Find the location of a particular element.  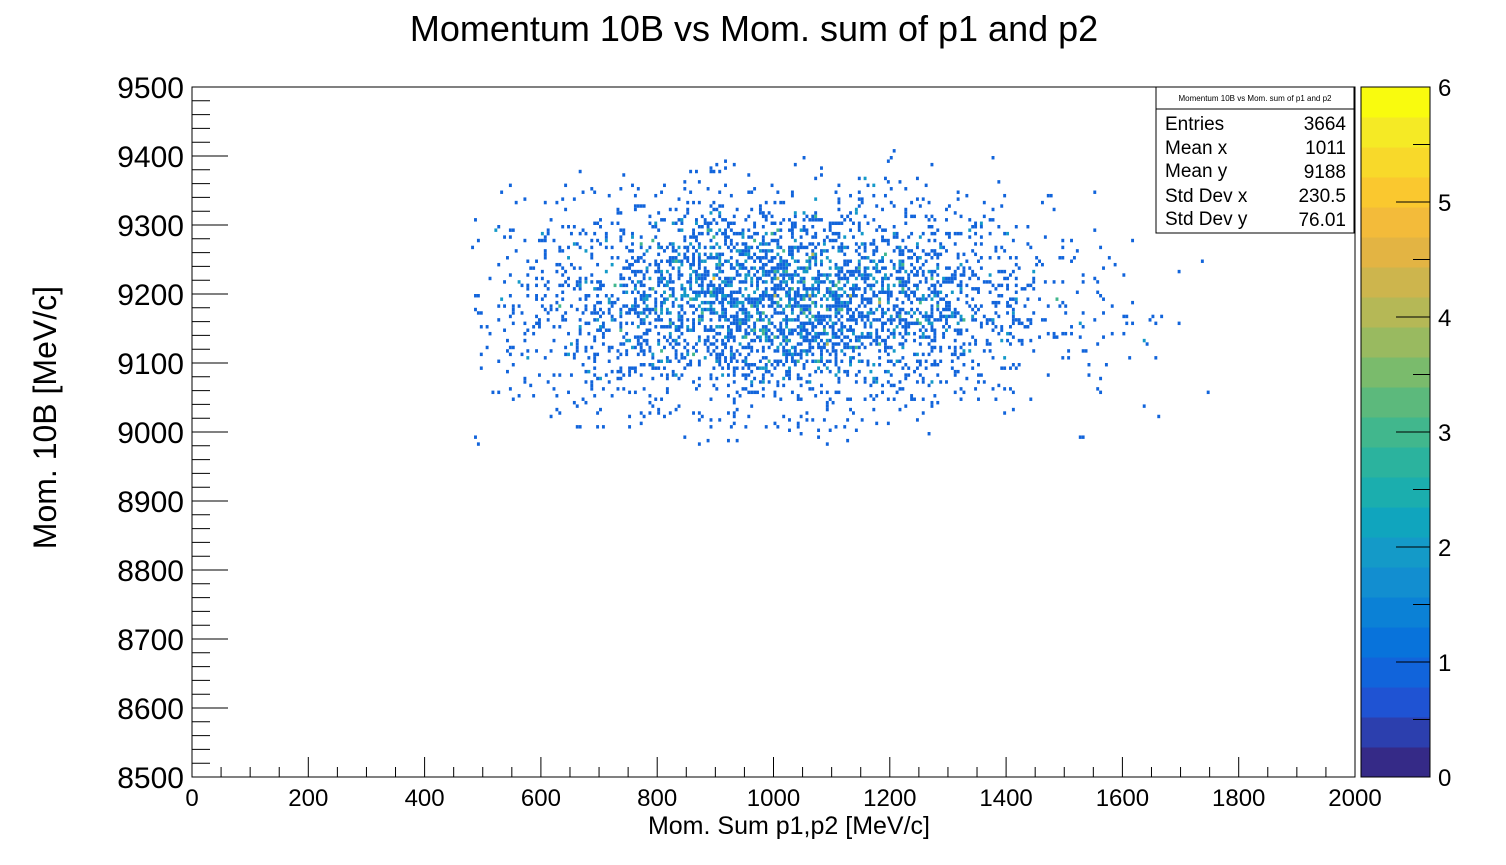

color-scale-band is located at coordinates (1395, 402).